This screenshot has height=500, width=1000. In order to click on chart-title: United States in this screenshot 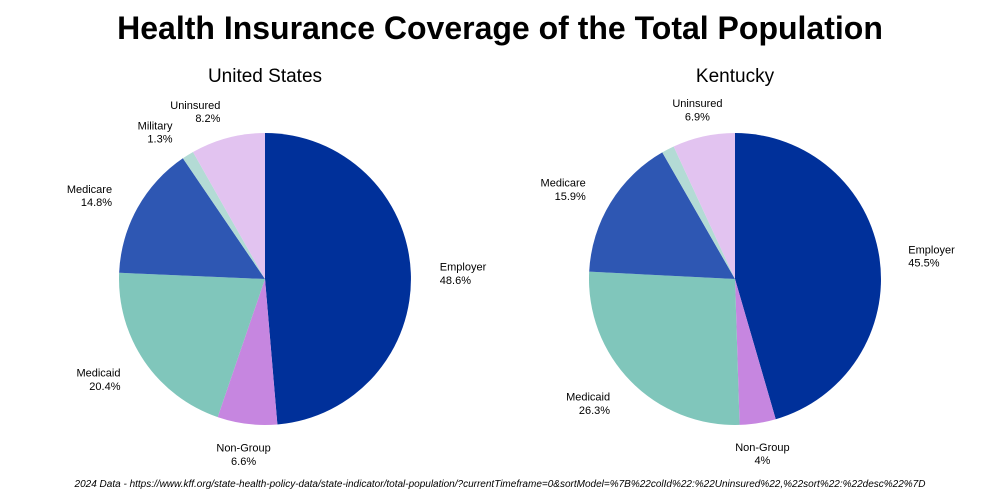, I will do `click(265, 76)`.